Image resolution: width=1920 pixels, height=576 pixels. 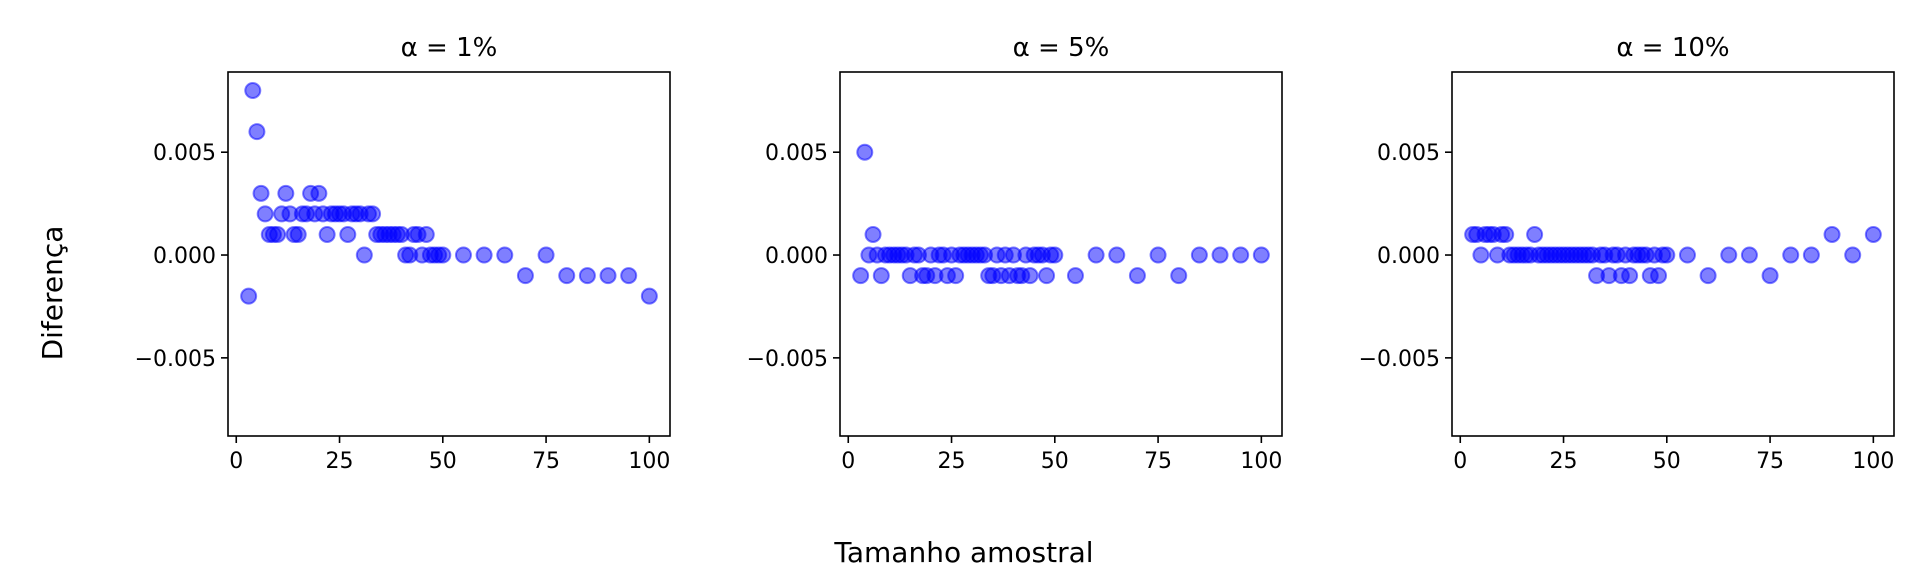 What do you see at coordinates (1672, 48) in the screenshot?
I see `panel-title: α = 10%` at bounding box center [1672, 48].